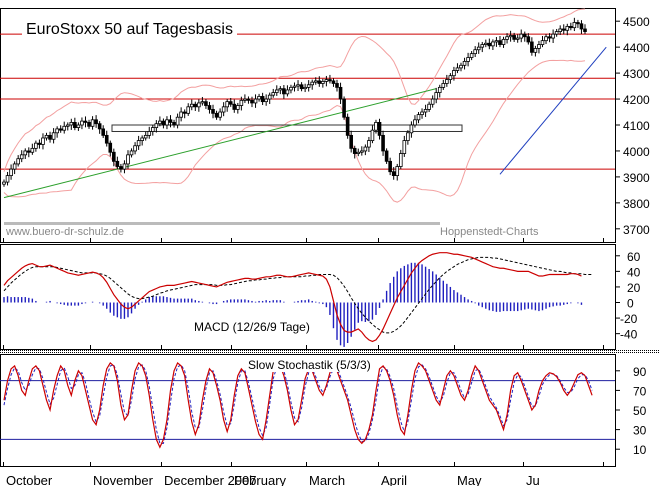 The height and width of the screenshot is (486, 660). Describe the element at coordinates (309, 365) in the screenshot. I see `stochastic-label: Slow Stochastik (5/3/3)` at that location.